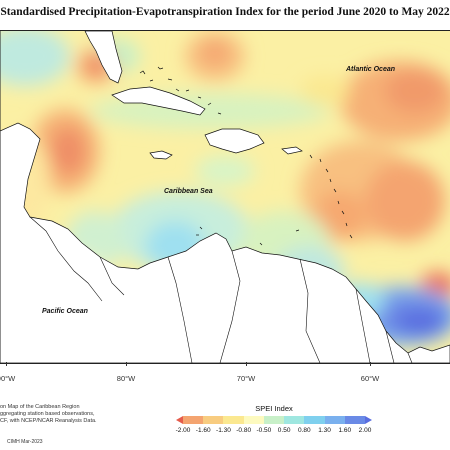  I want to click on longitude-tick-80w: 80°W, so click(126, 378).